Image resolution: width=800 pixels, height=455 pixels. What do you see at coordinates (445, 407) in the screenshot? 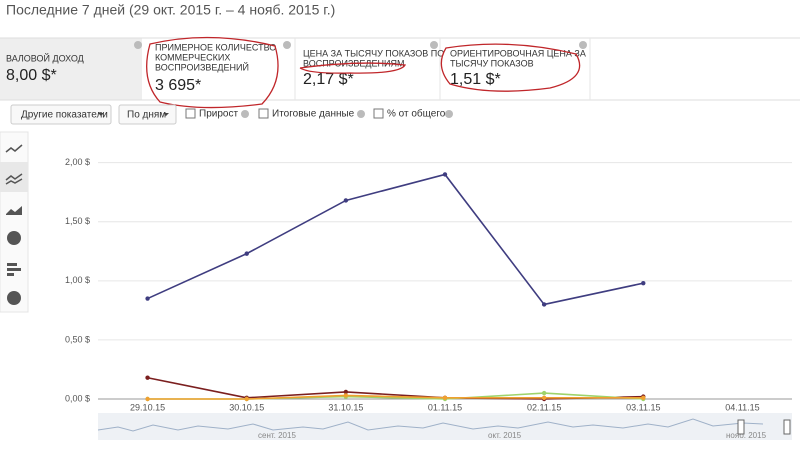
I see `x-tick-label: 01.11.15` at bounding box center [445, 407].